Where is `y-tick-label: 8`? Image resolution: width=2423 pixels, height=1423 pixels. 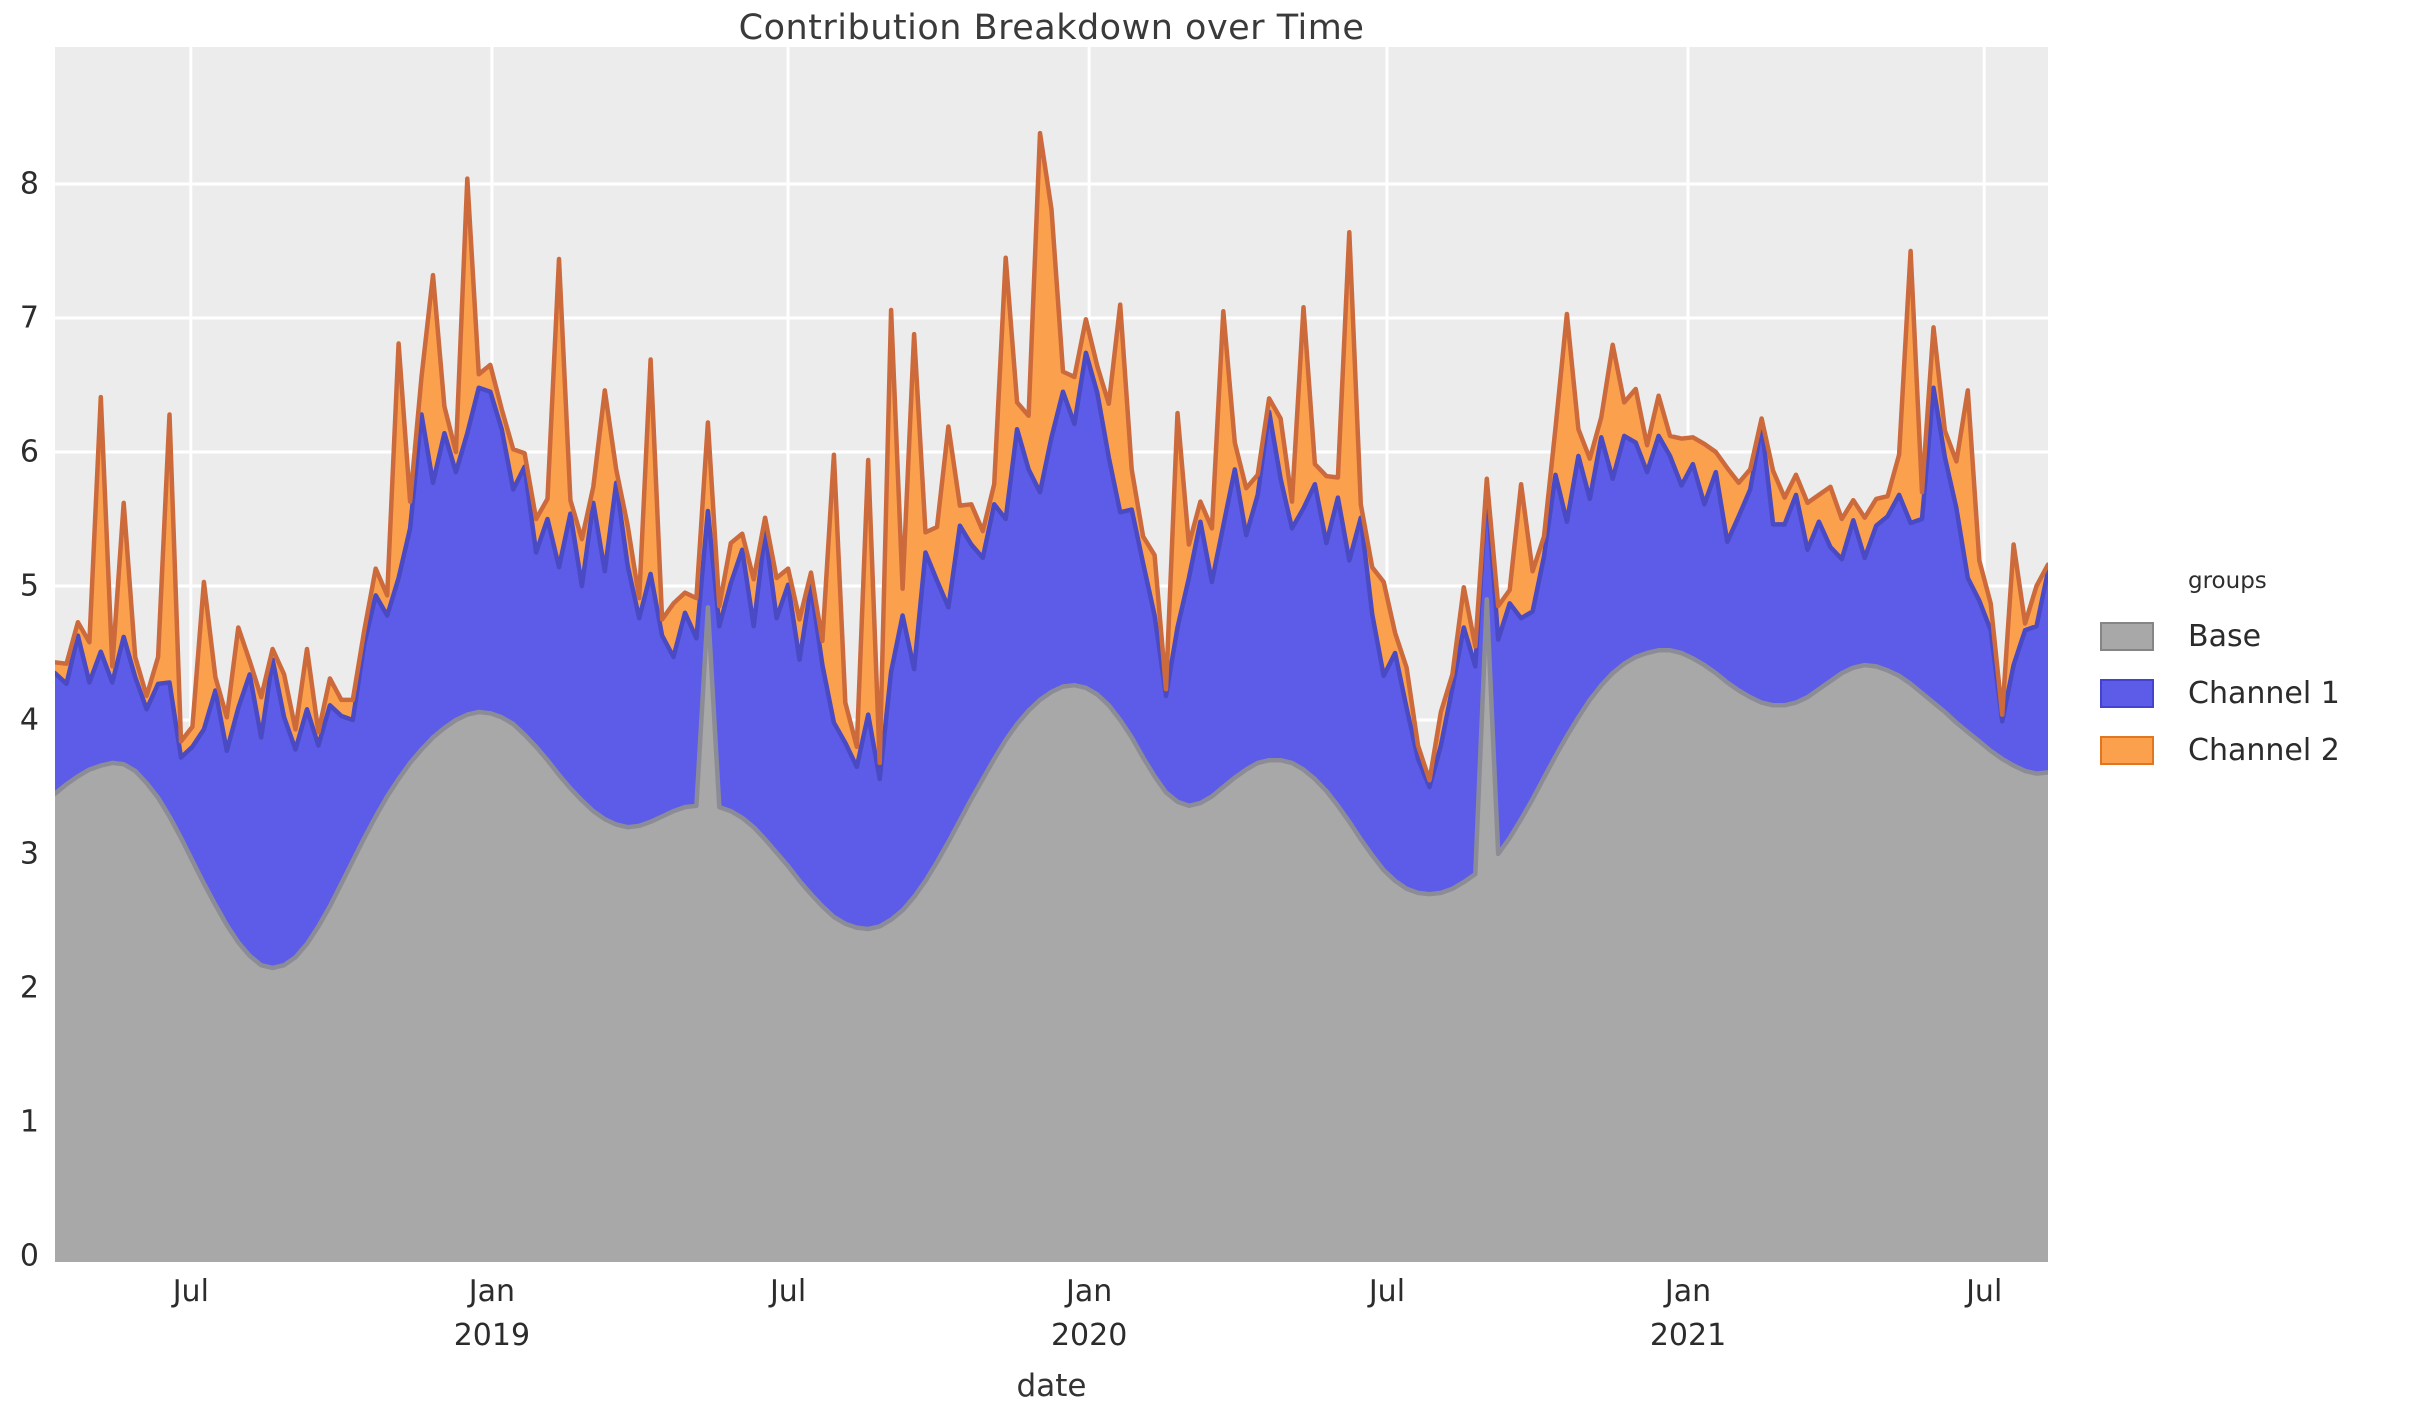
y-tick-label: 8 is located at coordinates (29, 184).